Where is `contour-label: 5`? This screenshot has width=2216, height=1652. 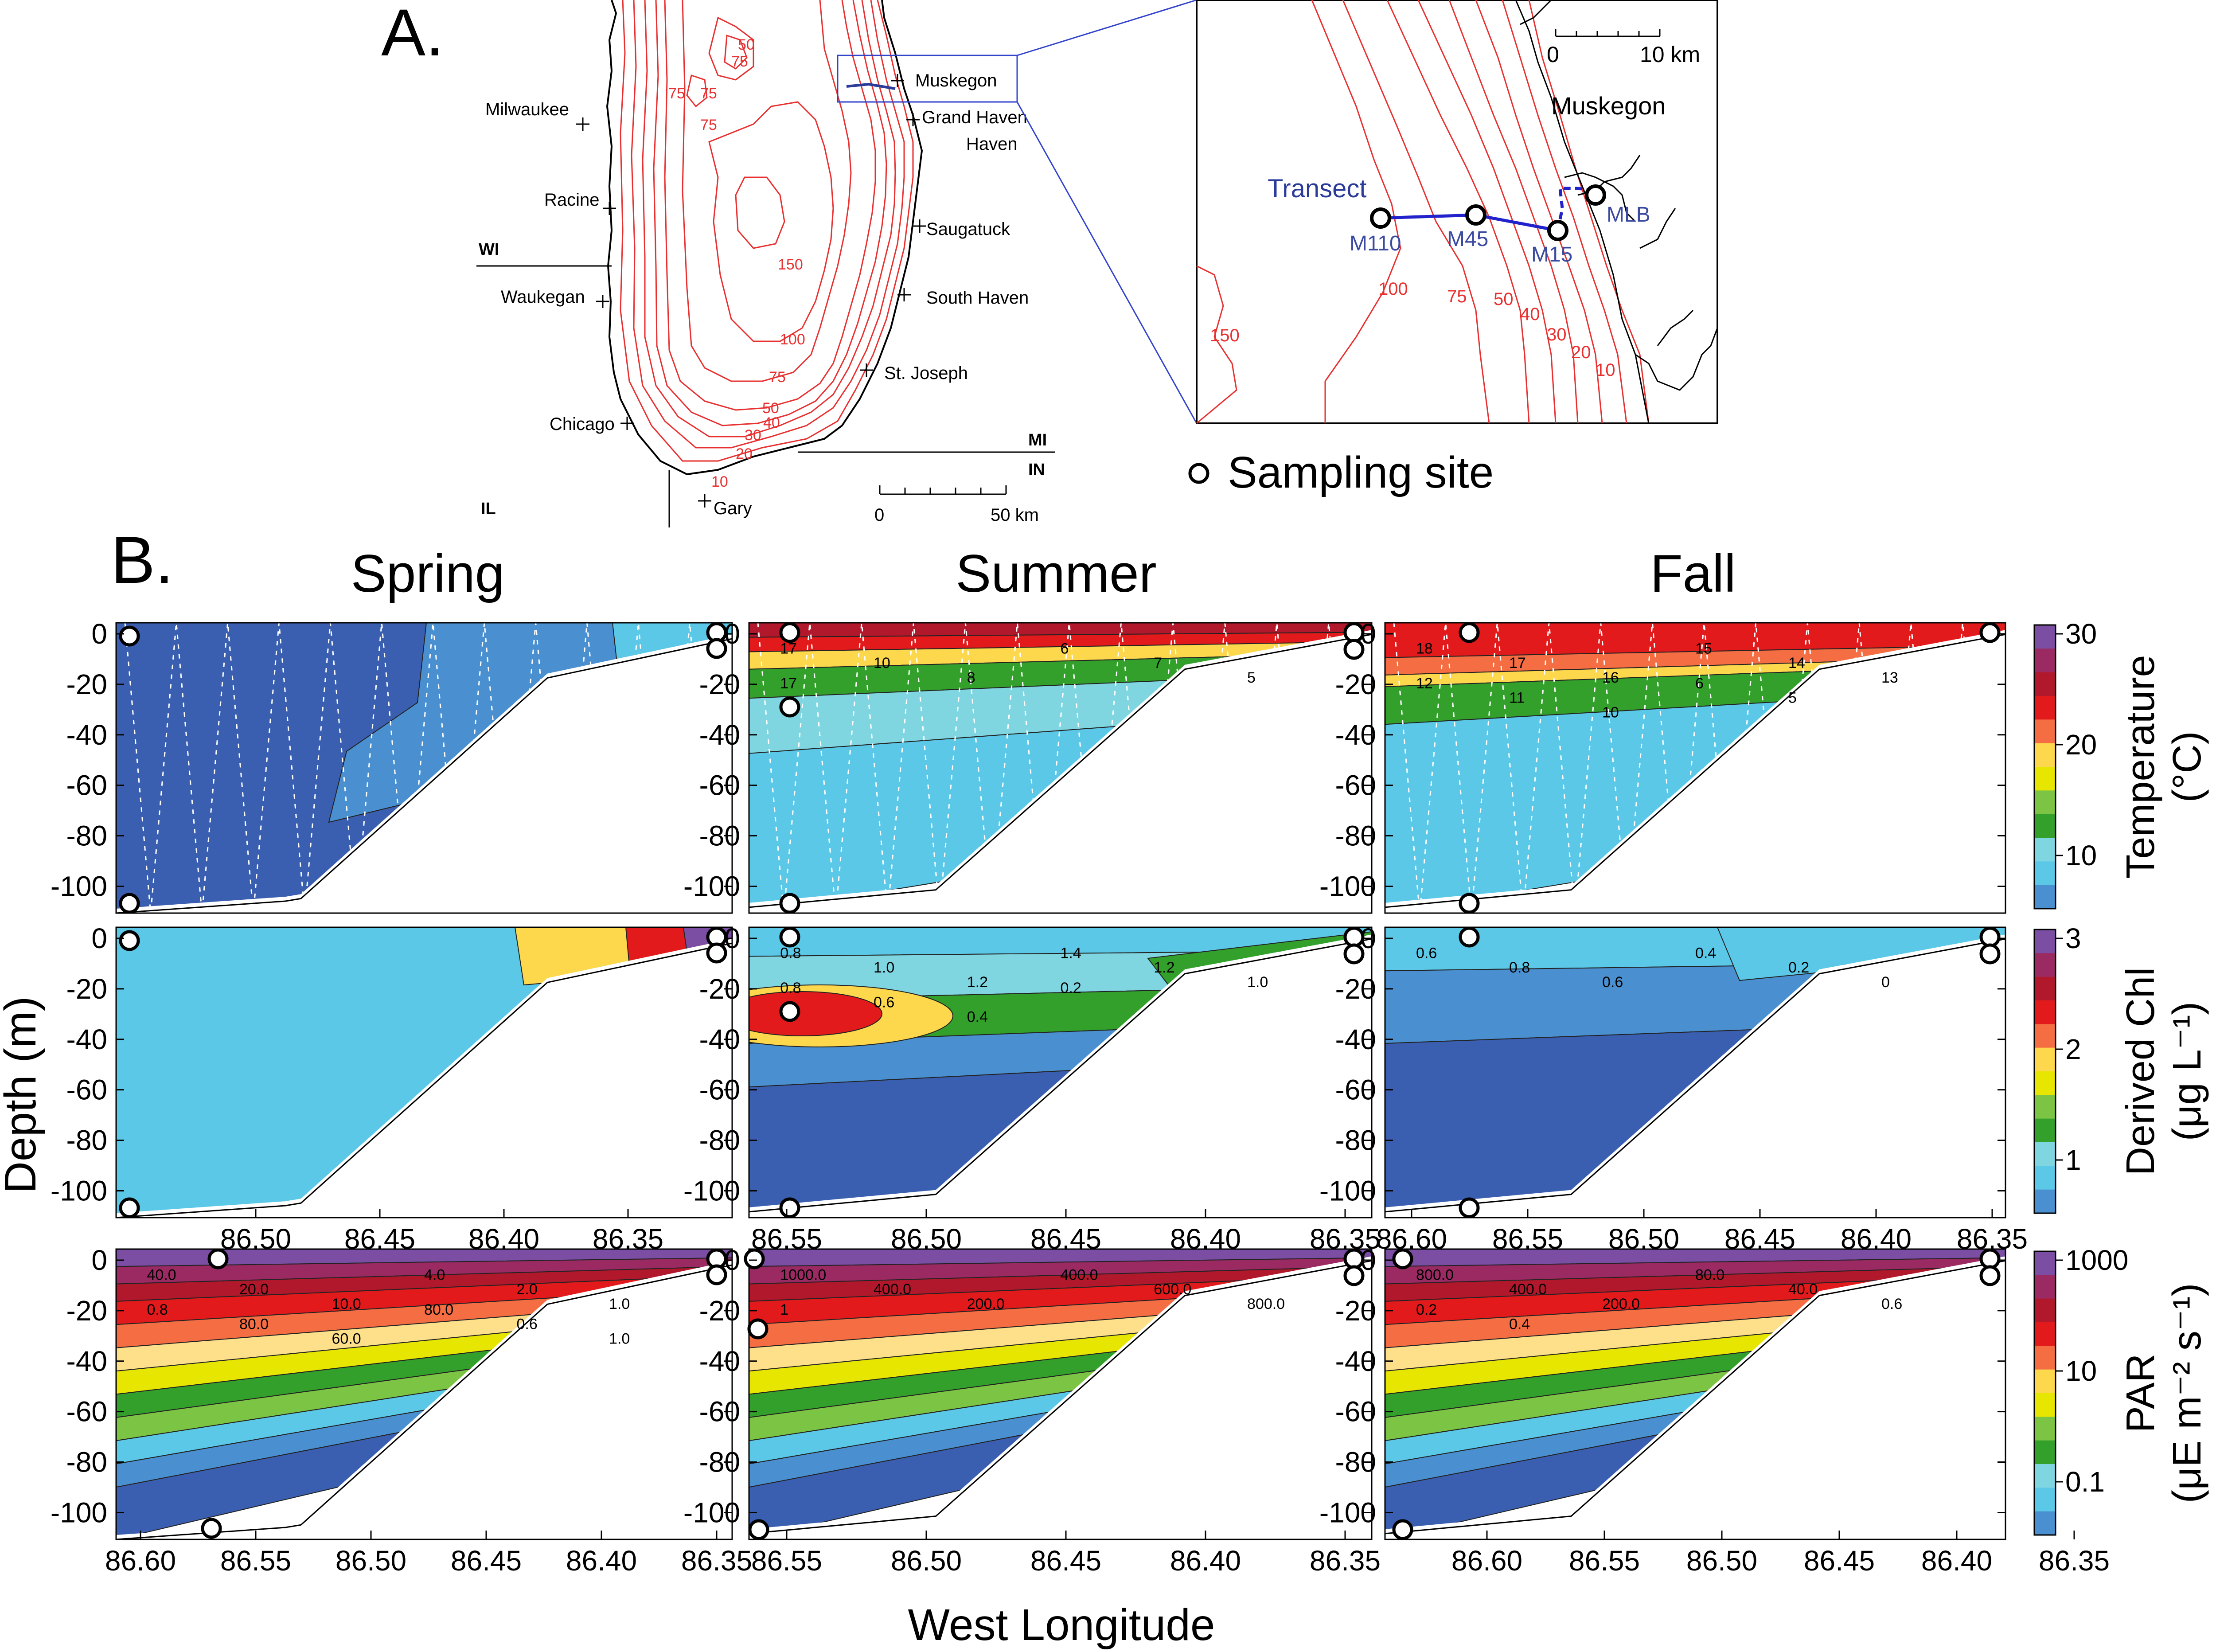
contour-label: 5 is located at coordinates (1251, 677).